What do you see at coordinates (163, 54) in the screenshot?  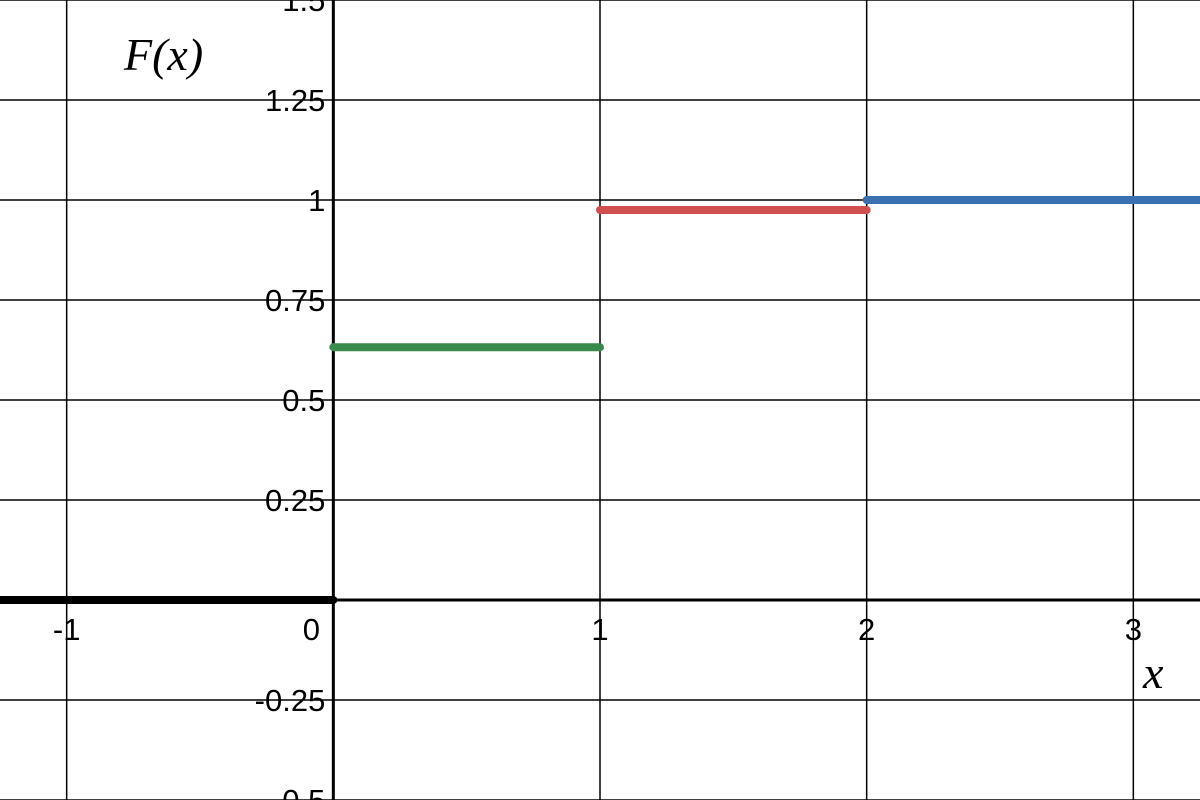 I see `y-axis-title: F(x)` at bounding box center [163, 54].